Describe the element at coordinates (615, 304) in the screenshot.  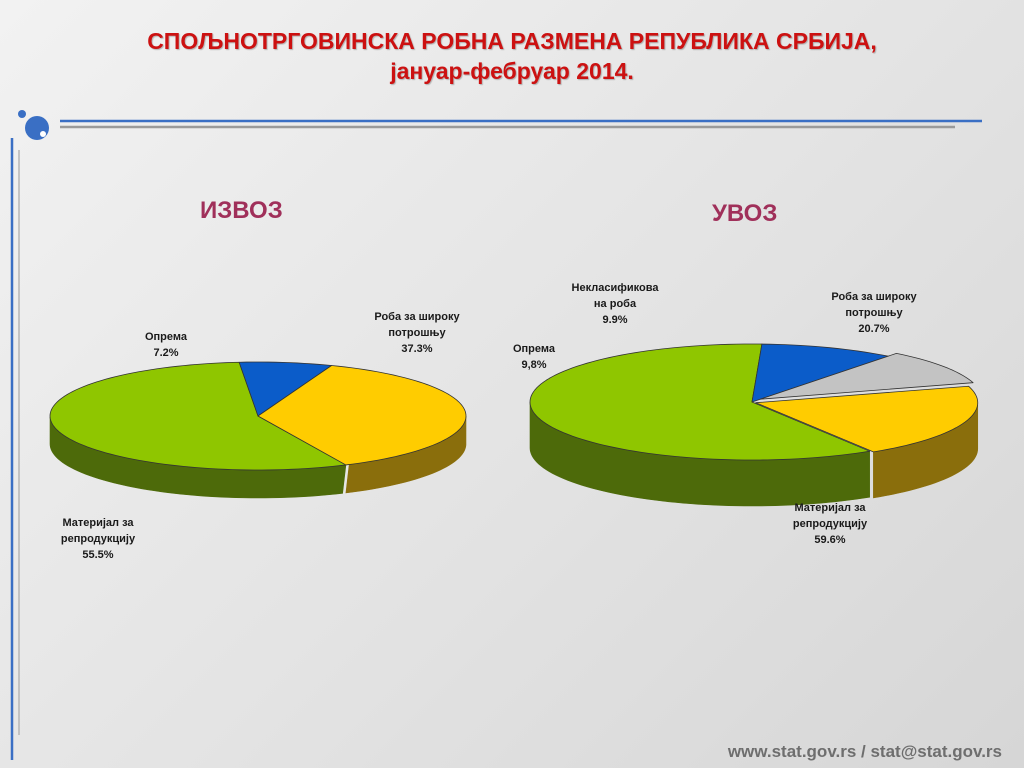
I see `slice-category-label: на роба` at that location.